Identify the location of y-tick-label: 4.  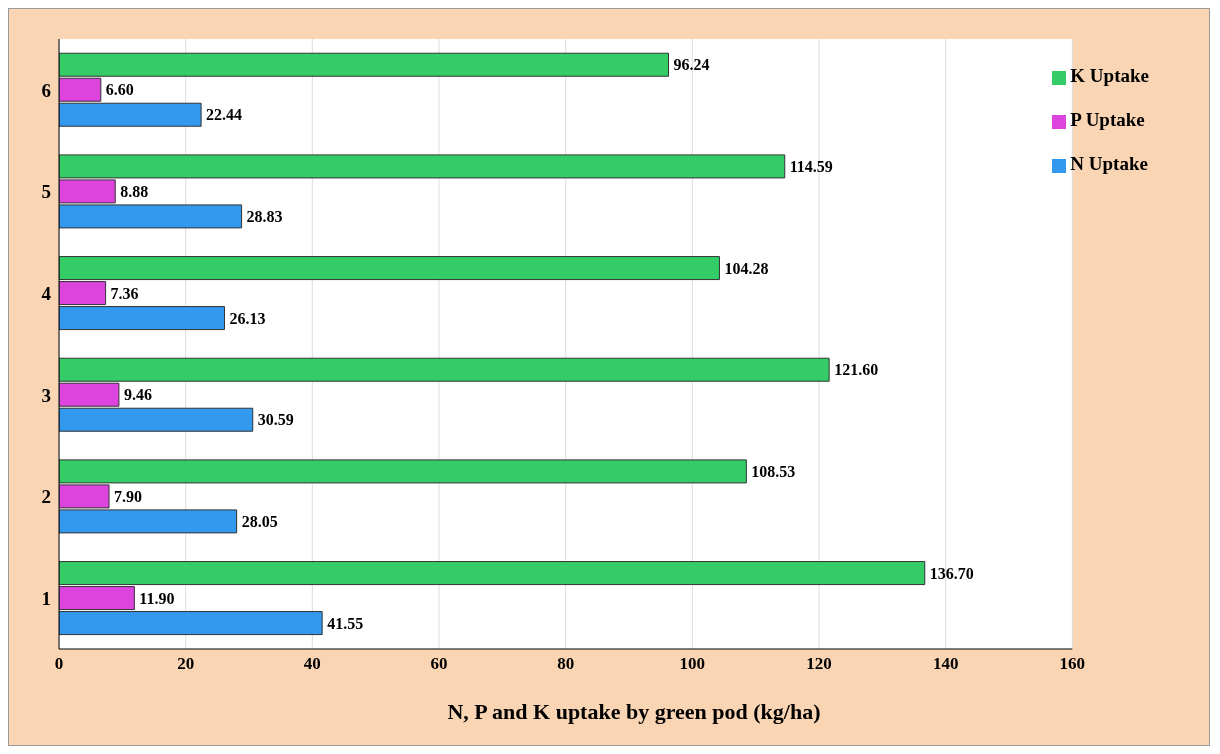
(46, 293).